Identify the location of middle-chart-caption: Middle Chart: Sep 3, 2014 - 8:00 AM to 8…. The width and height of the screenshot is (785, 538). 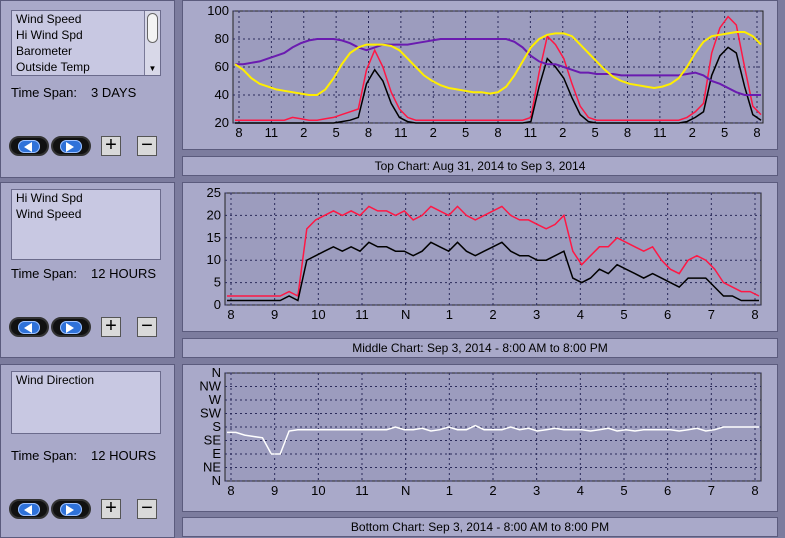
(480, 348).